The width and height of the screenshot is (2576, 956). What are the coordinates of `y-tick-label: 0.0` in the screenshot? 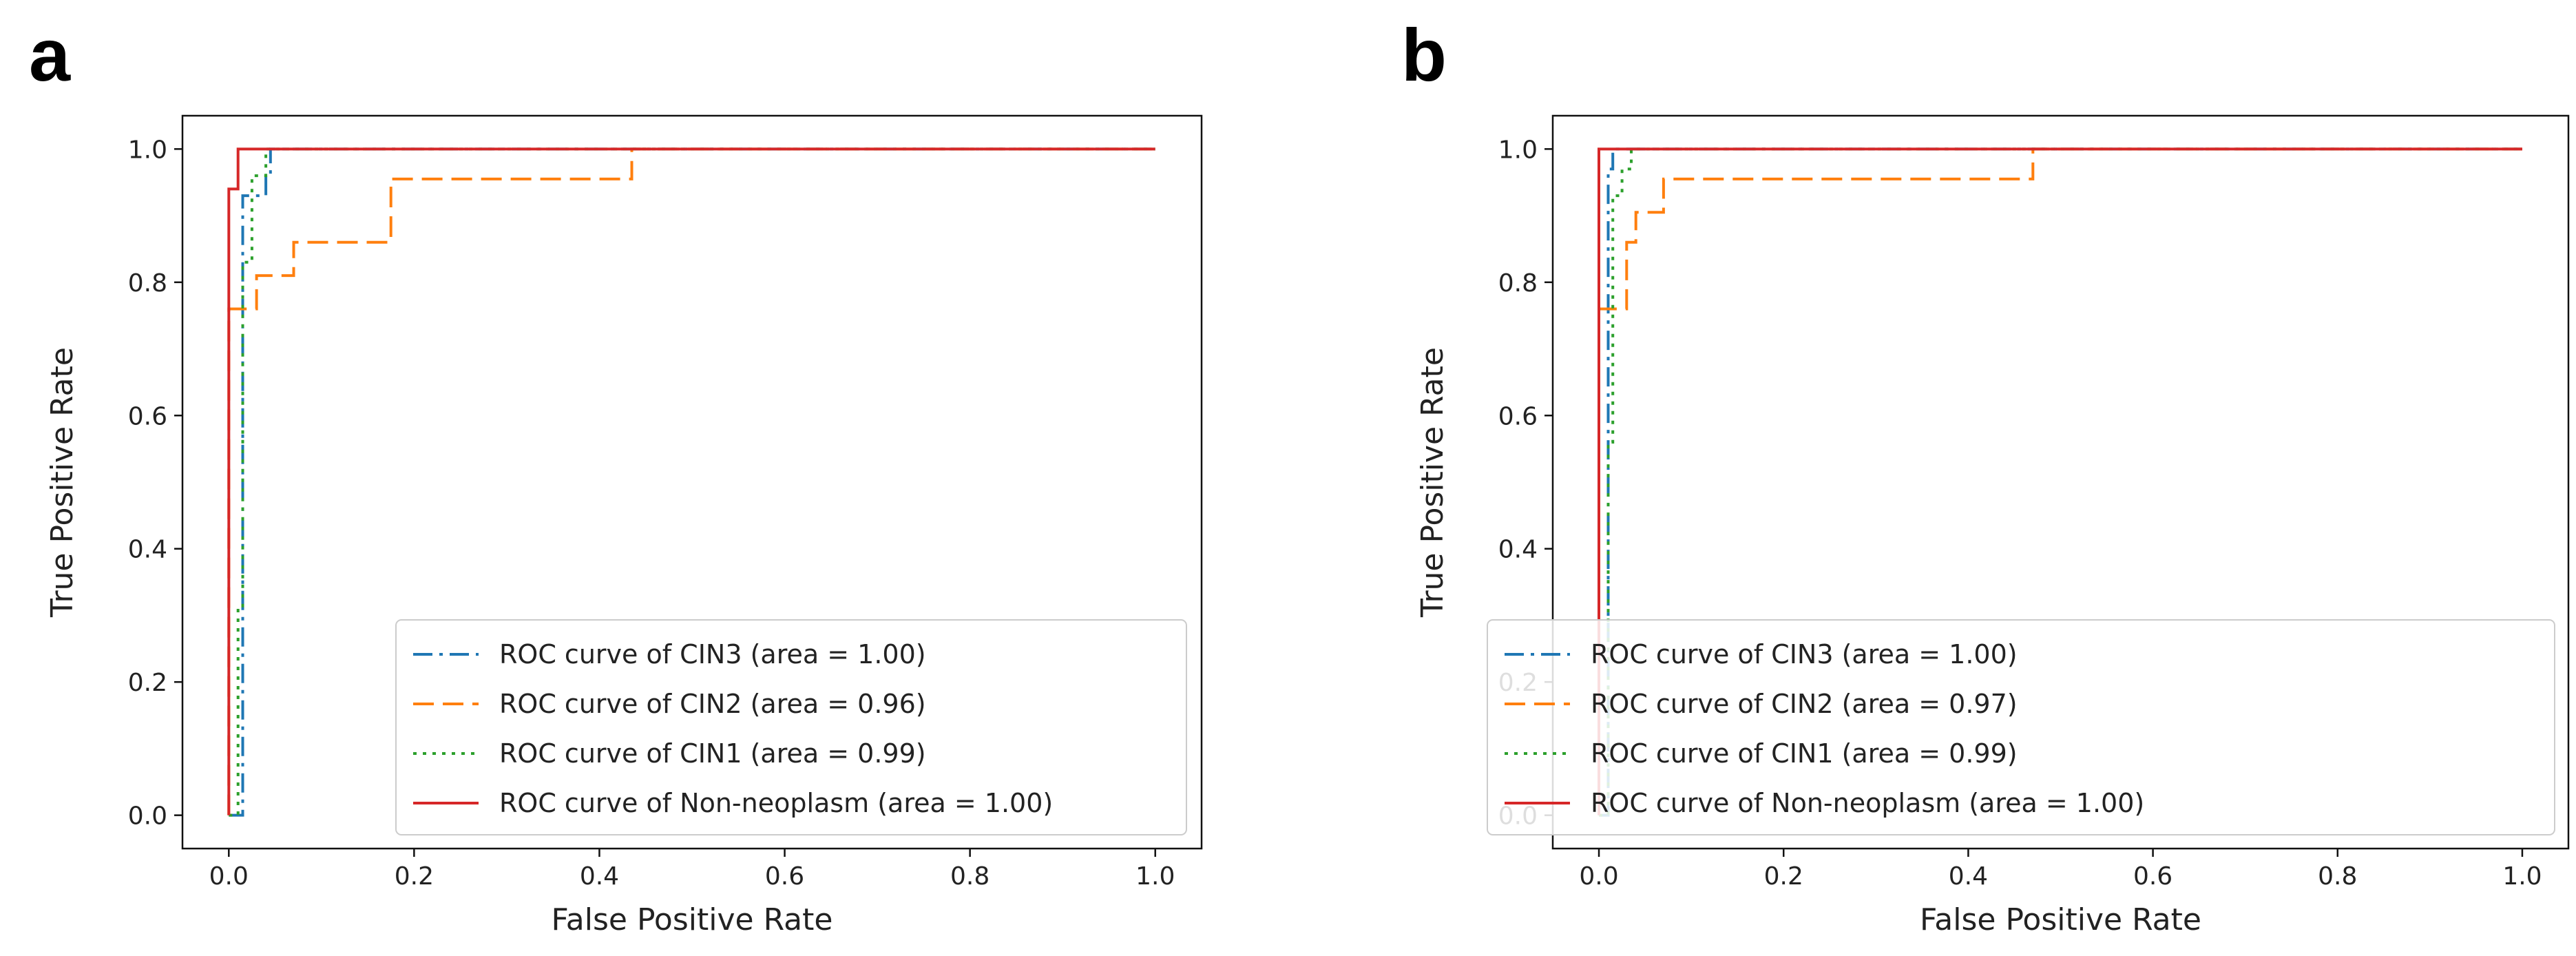 It's located at (147, 817).